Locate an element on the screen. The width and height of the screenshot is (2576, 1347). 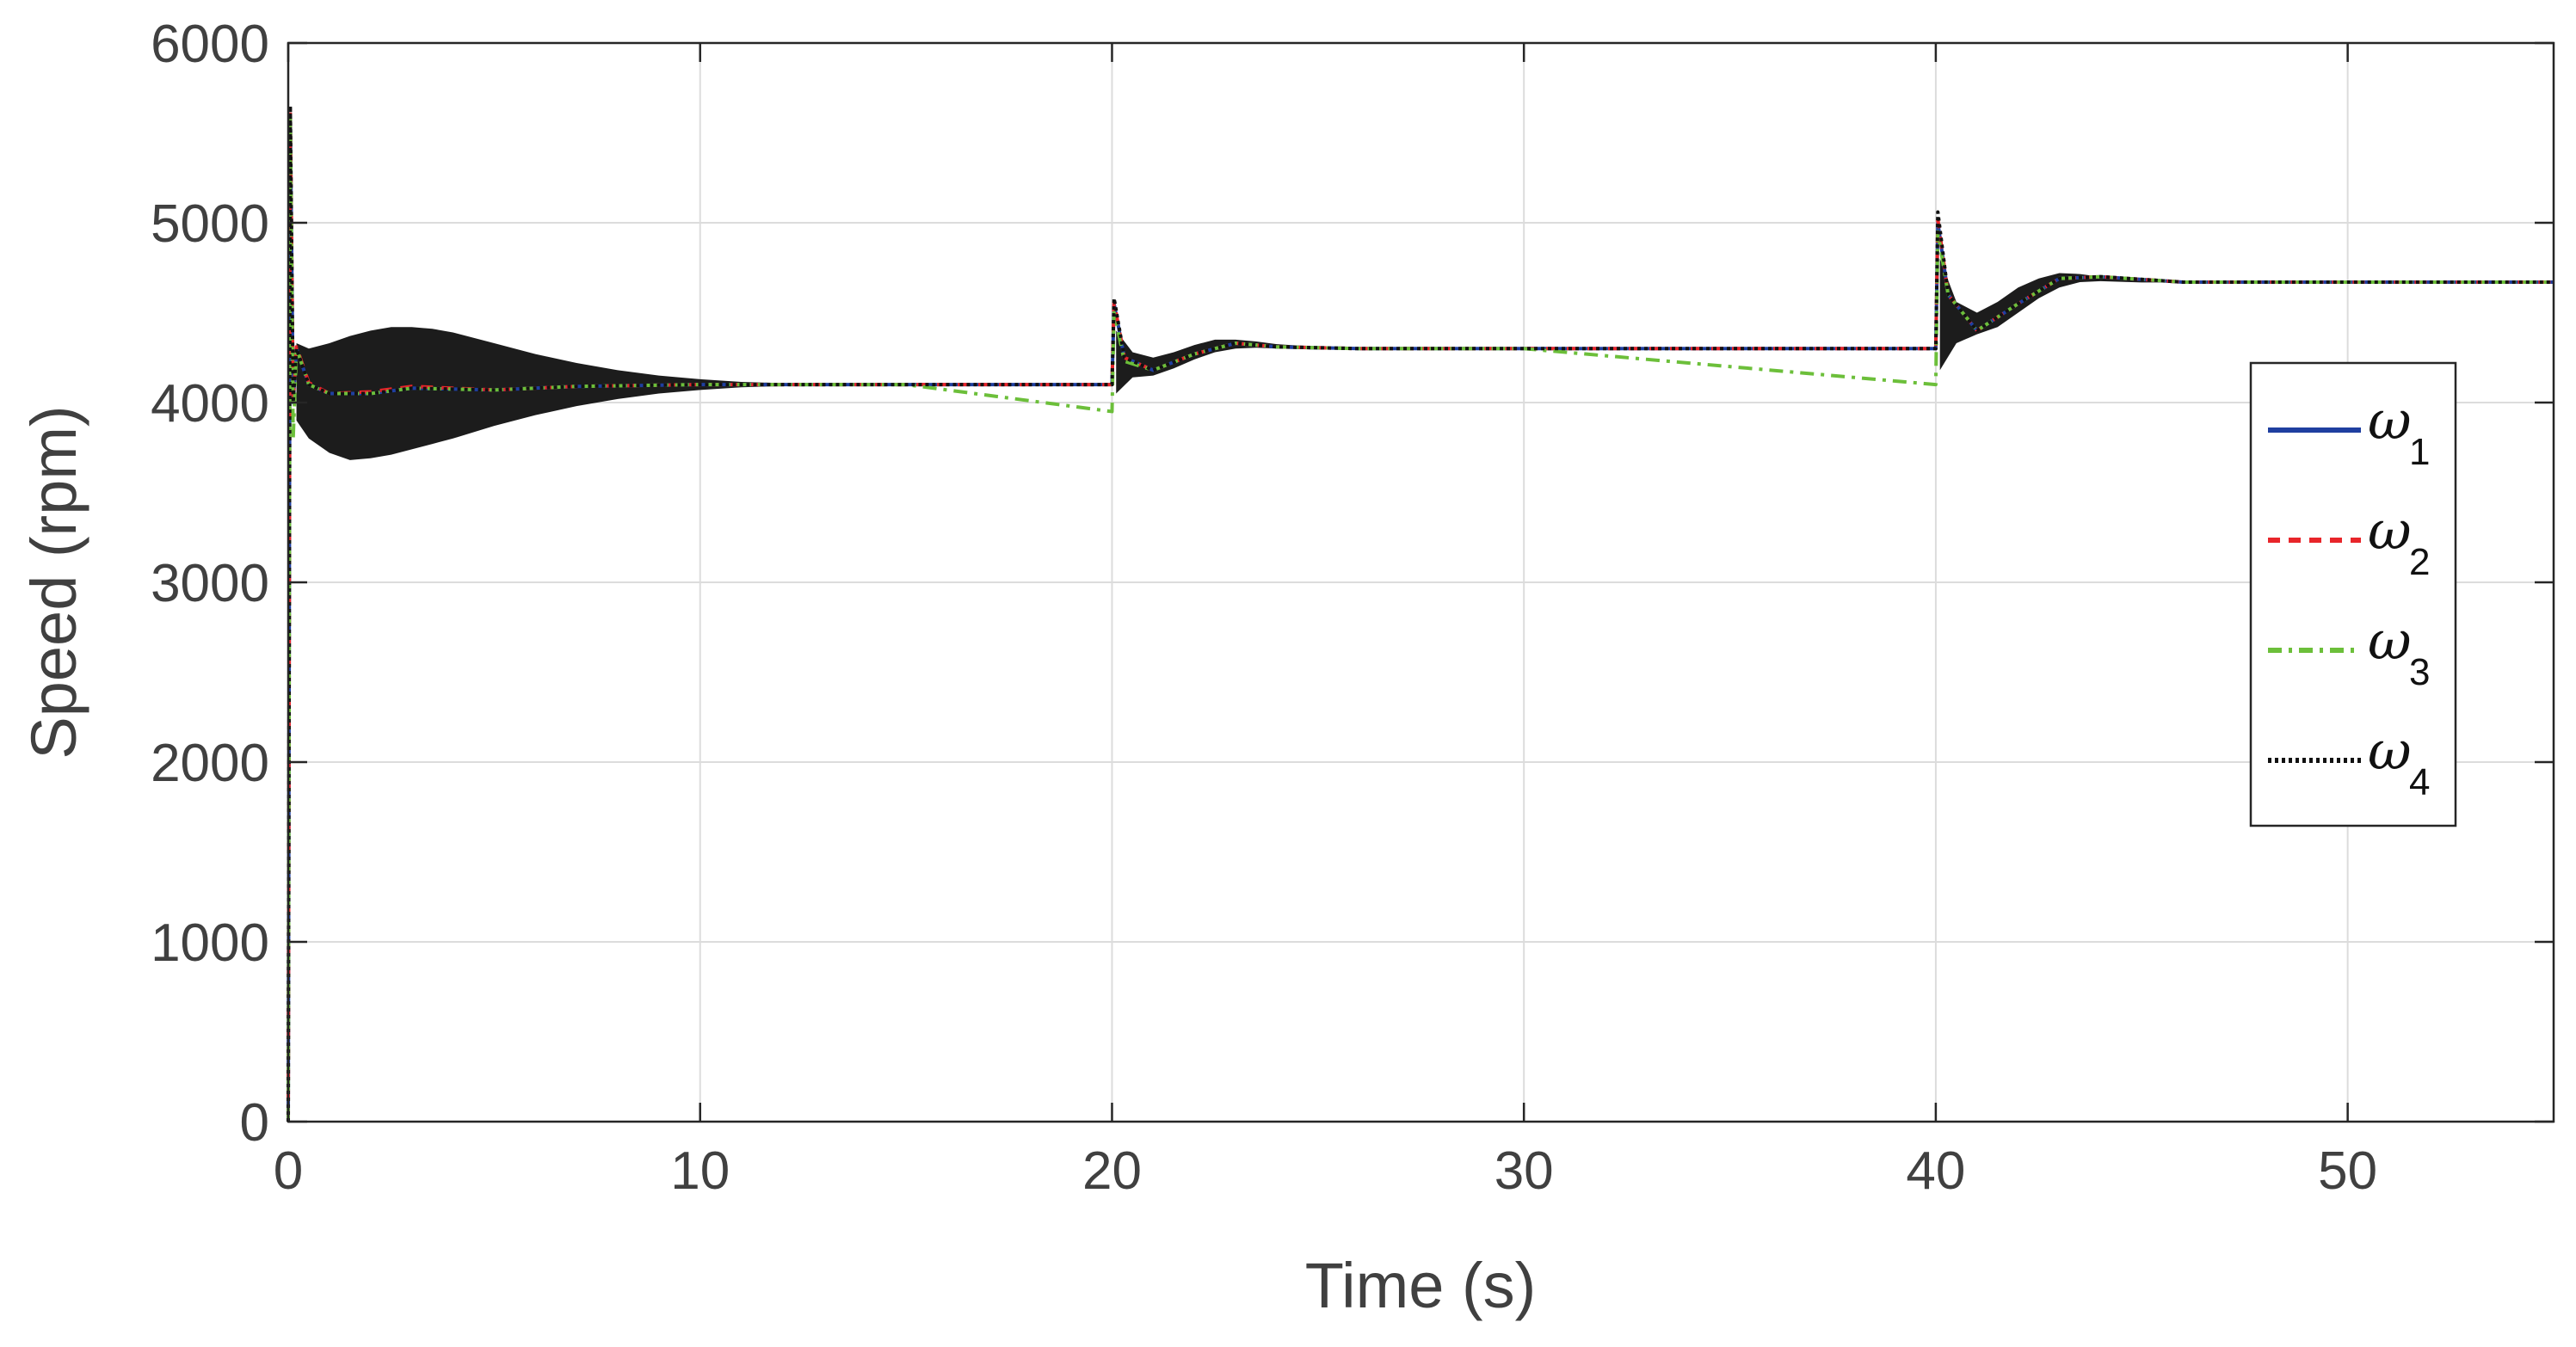
y-tick-label: 5000 is located at coordinates (210, 224).